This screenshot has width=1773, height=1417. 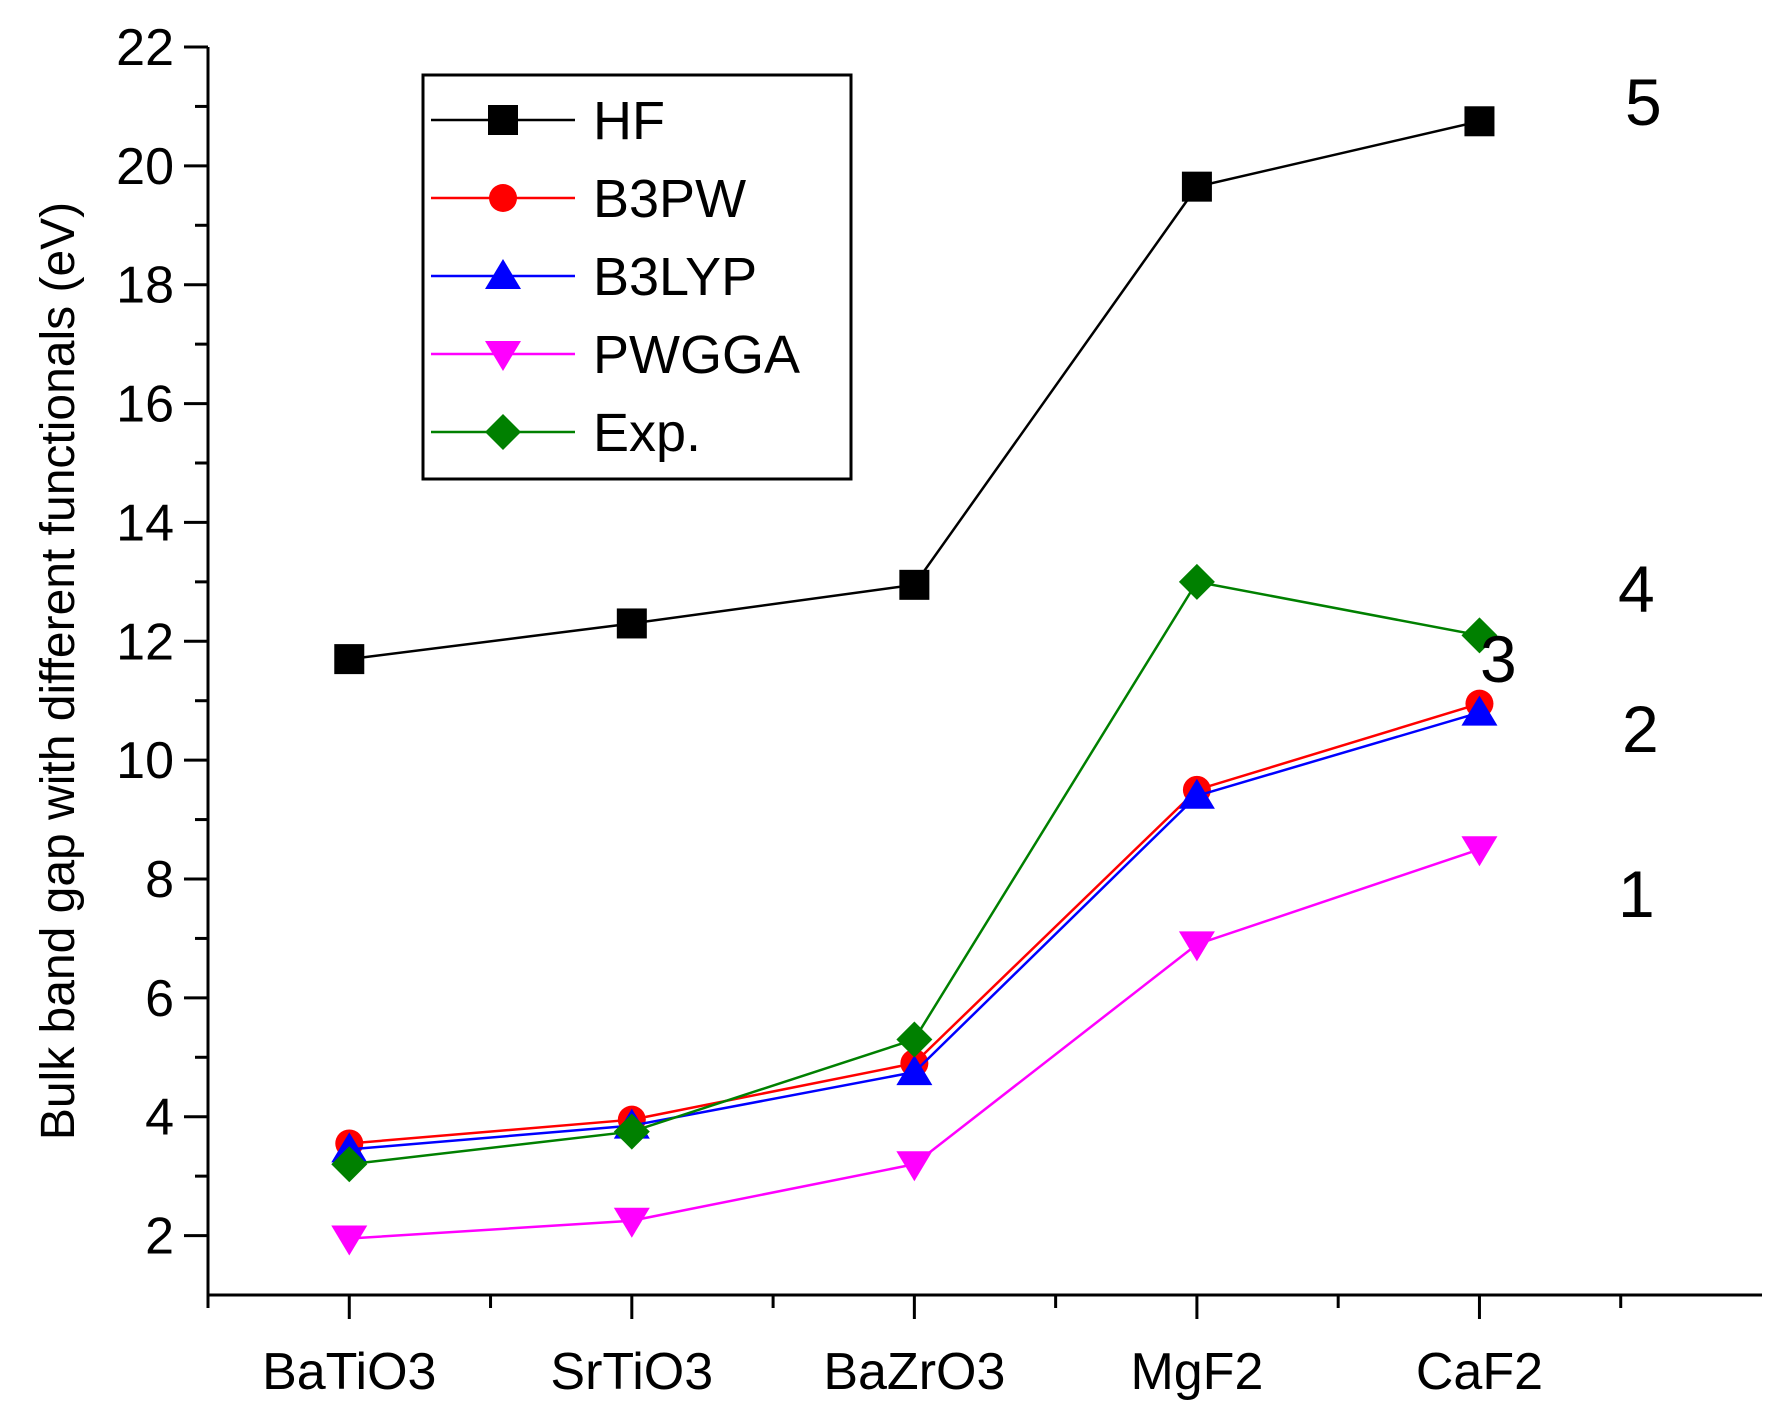 What do you see at coordinates (1636, 894) in the screenshot?
I see `curve-number-annotation: 1` at bounding box center [1636, 894].